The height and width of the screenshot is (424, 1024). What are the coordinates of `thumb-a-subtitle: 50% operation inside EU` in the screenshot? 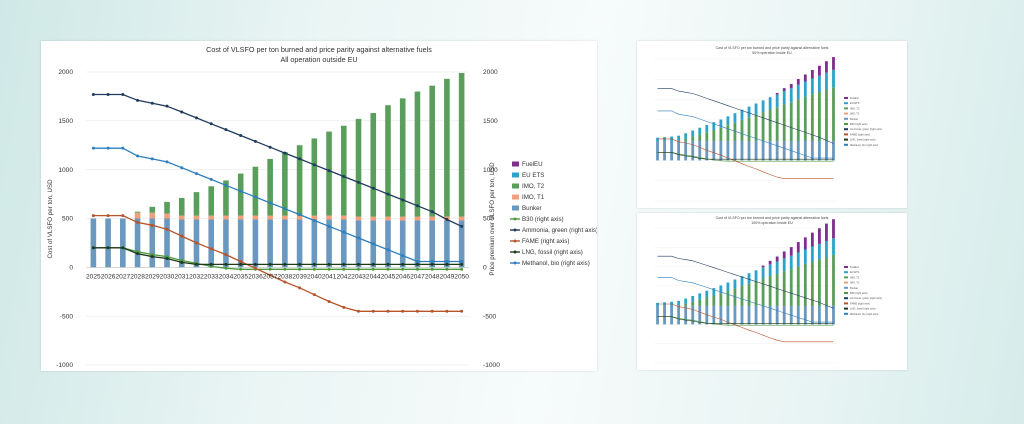 It's located at (772, 53).